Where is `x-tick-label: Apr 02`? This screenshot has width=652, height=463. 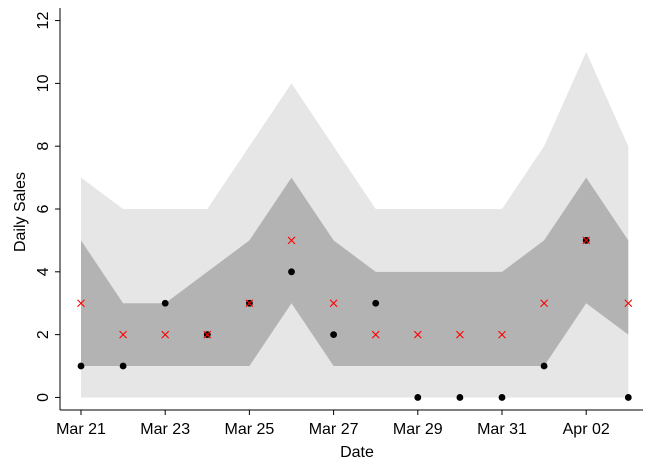
x-tick-label: Apr 02 is located at coordinates (586, 429).